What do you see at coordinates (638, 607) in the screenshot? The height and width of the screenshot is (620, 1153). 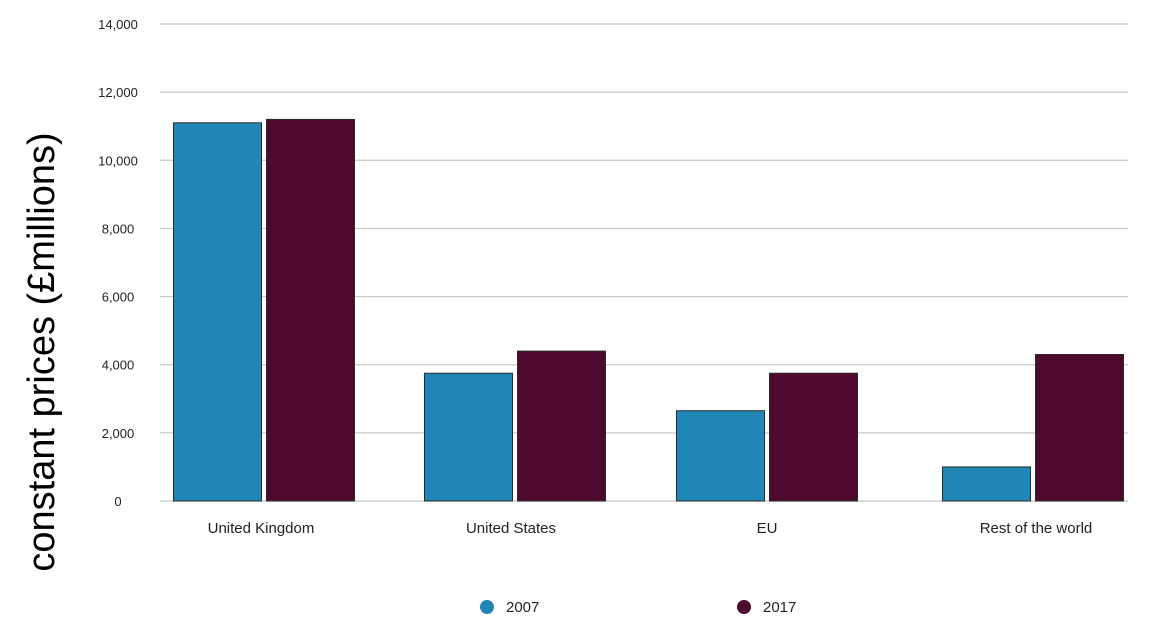 I see `legend: 2007 2017` at bounding box center [638, 607].